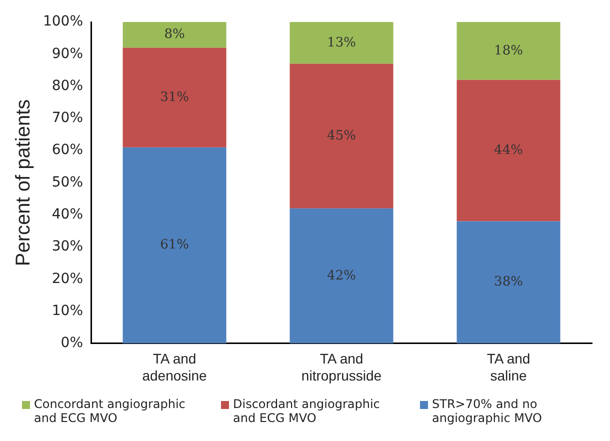  What do you see at coordinates (68, 86) in the screenshot?
I see `y-tick-label: 80%` at bounding box center [68, 86].